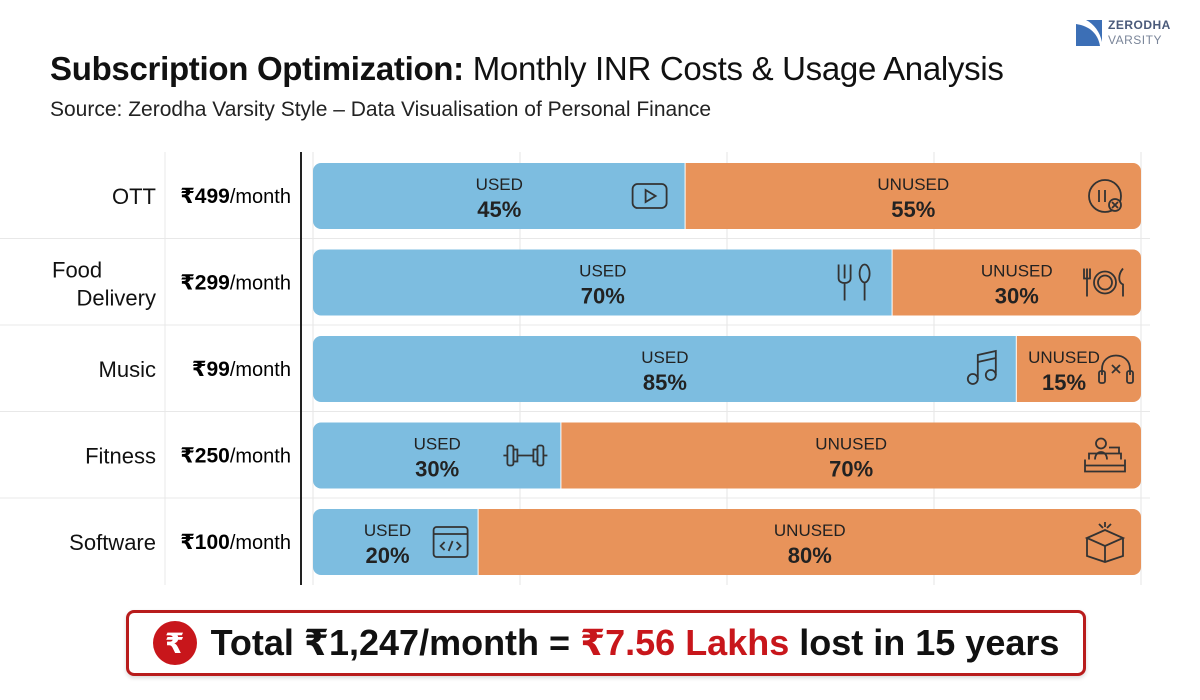 Image resolution: width=1200 pixels, height=700 pixels. What do you see at coordinates (120, 456) in the screenshot?
I see `category-label: Fitness` at bounding box center [120, 456].